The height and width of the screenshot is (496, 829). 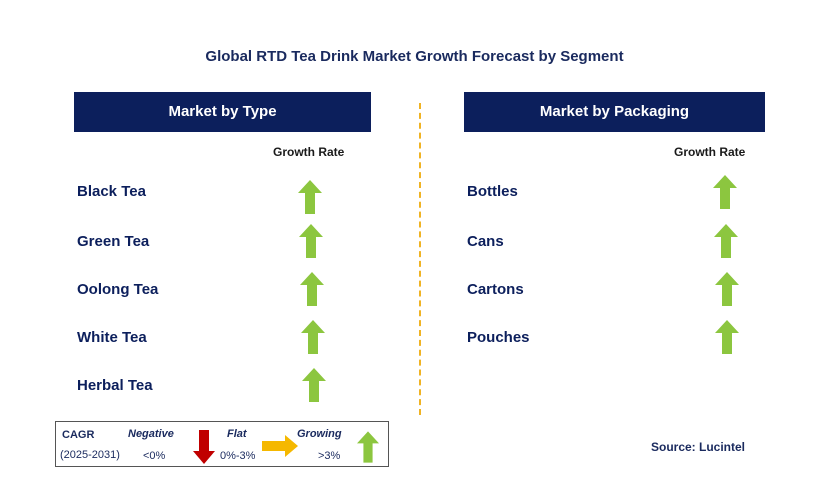 I want to click on source-note: Source: Lucintel, so click(x=698, y=447).